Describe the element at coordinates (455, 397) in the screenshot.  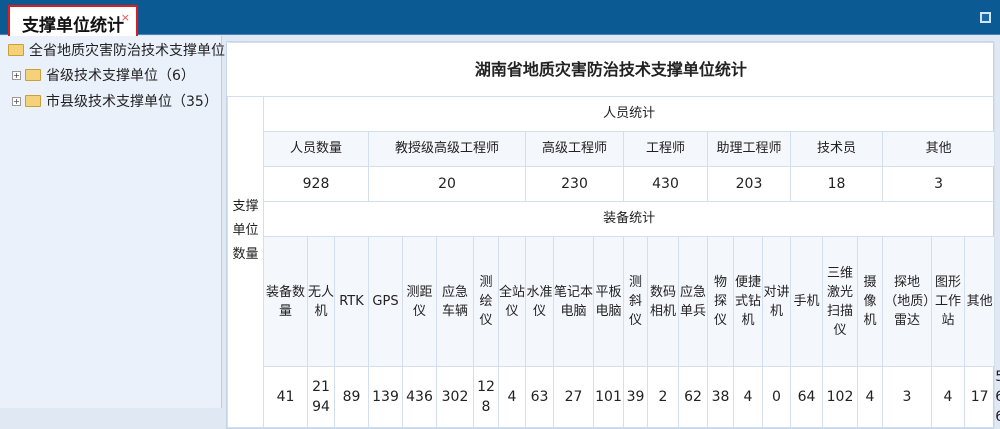
I see `equipment-value: 302` at that location.